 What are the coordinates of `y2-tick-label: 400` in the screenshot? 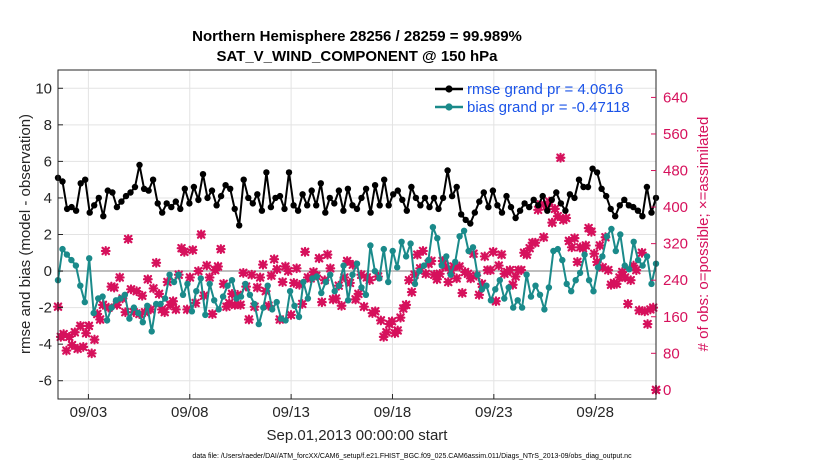 It's located at (675, 207).